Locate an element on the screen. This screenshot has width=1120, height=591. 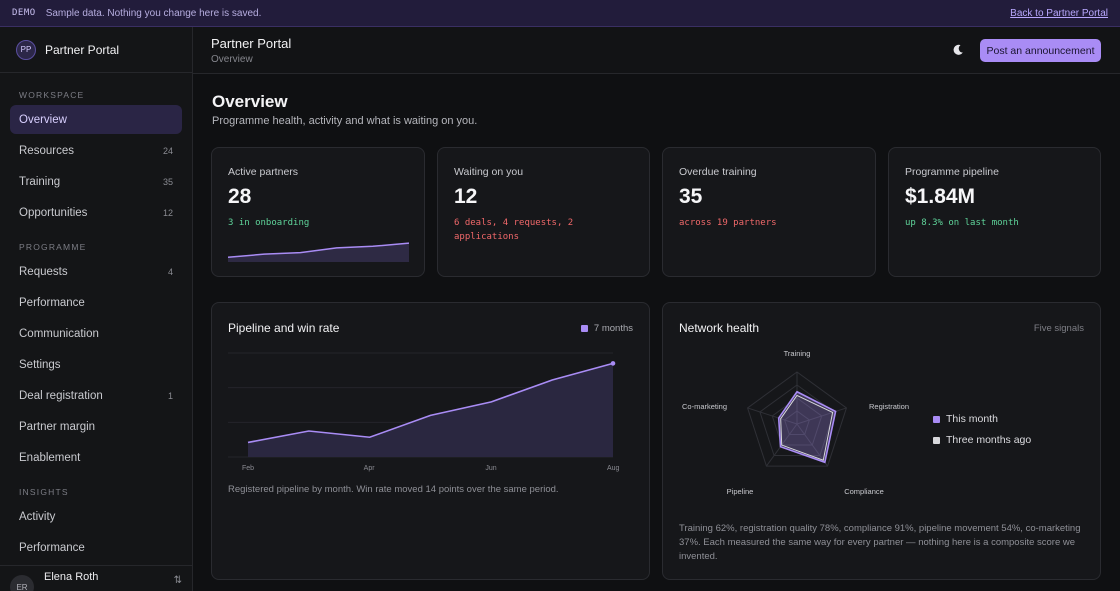
sidebar-item-label: Resources is located at coordinates (46, 150).